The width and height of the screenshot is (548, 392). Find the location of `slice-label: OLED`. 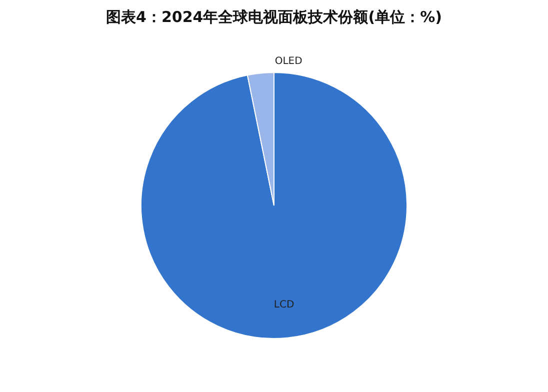

slice-label: OLED is located at coordinates (288, 62).